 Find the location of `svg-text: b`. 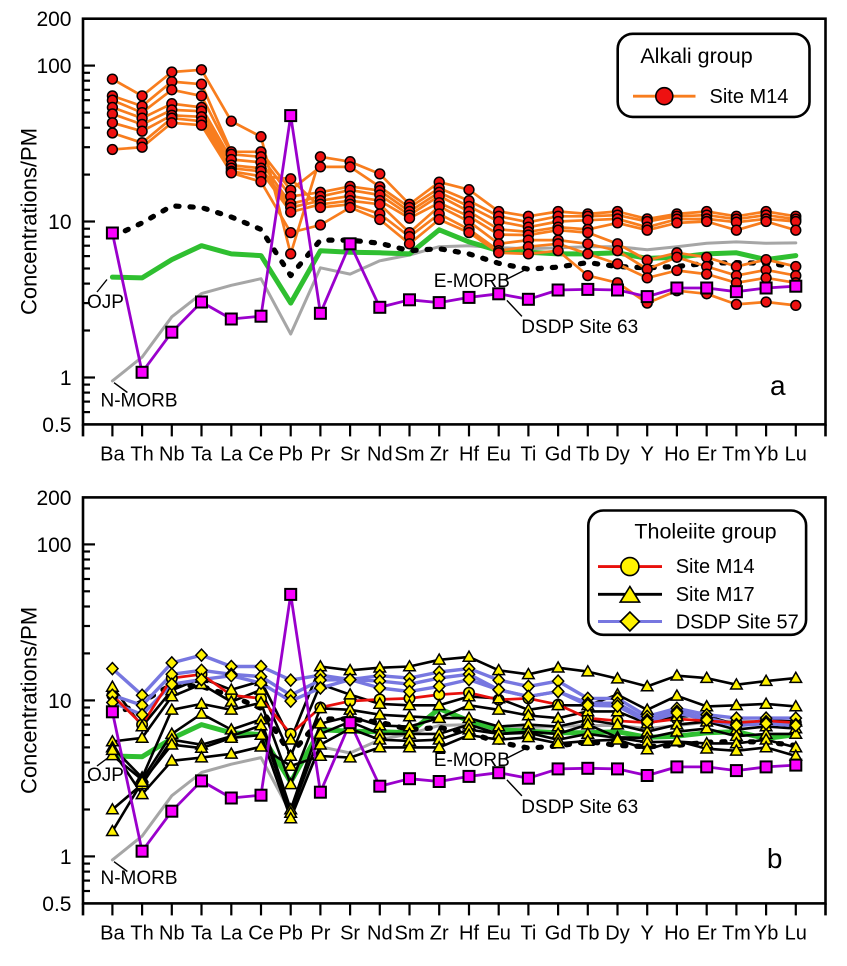

svg-text: b is located at coordinates (775, 858).